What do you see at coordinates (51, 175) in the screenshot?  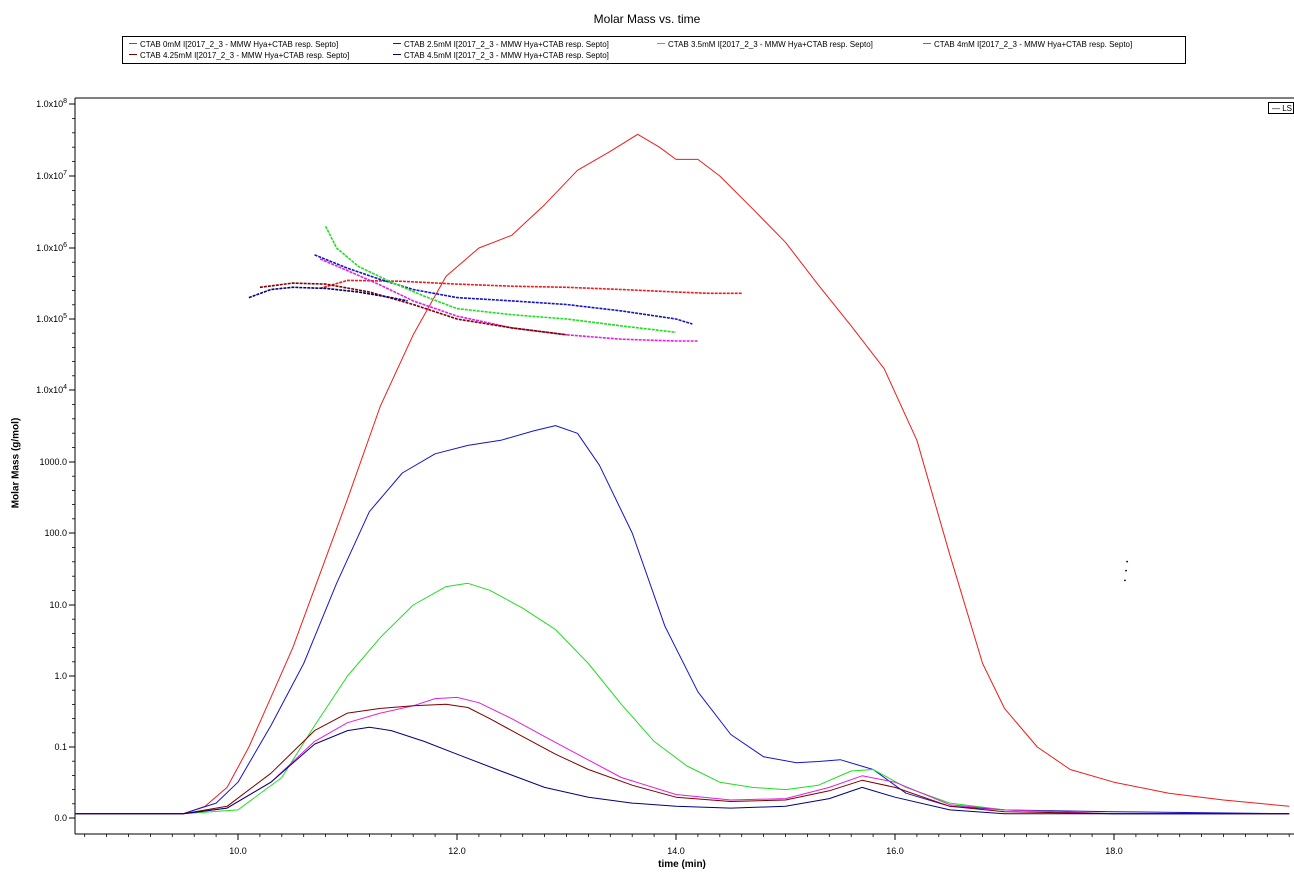 I see `y-tick-label: 1.0x10⁷` at bounding box center [51, 175].